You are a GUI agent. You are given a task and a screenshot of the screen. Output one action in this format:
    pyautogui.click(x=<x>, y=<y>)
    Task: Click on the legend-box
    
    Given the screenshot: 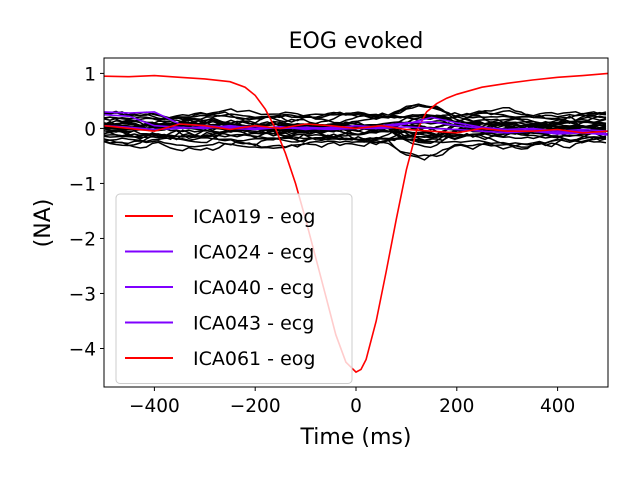 What is the action you would take?
    pyautogui.click(x=234, y=288)
    